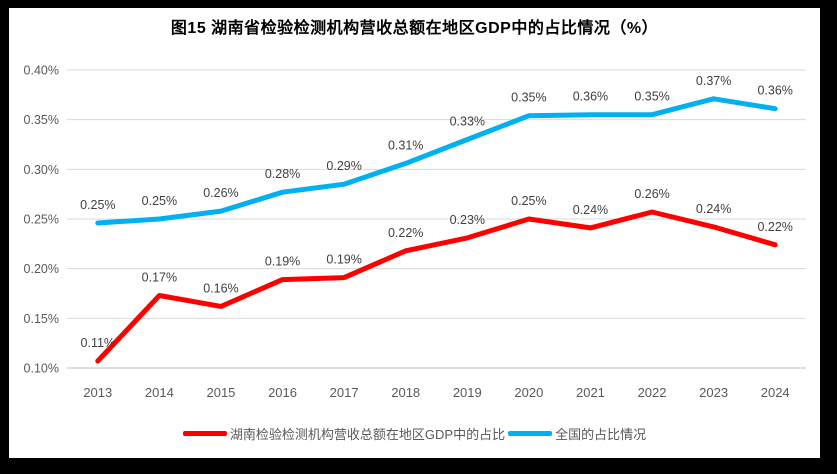 The image size is (837, 474). I want to click on chart-legend: 湖南检验检测机构营收总额在地区GDP中的占比 全国的占比情况, so click(414, 433).